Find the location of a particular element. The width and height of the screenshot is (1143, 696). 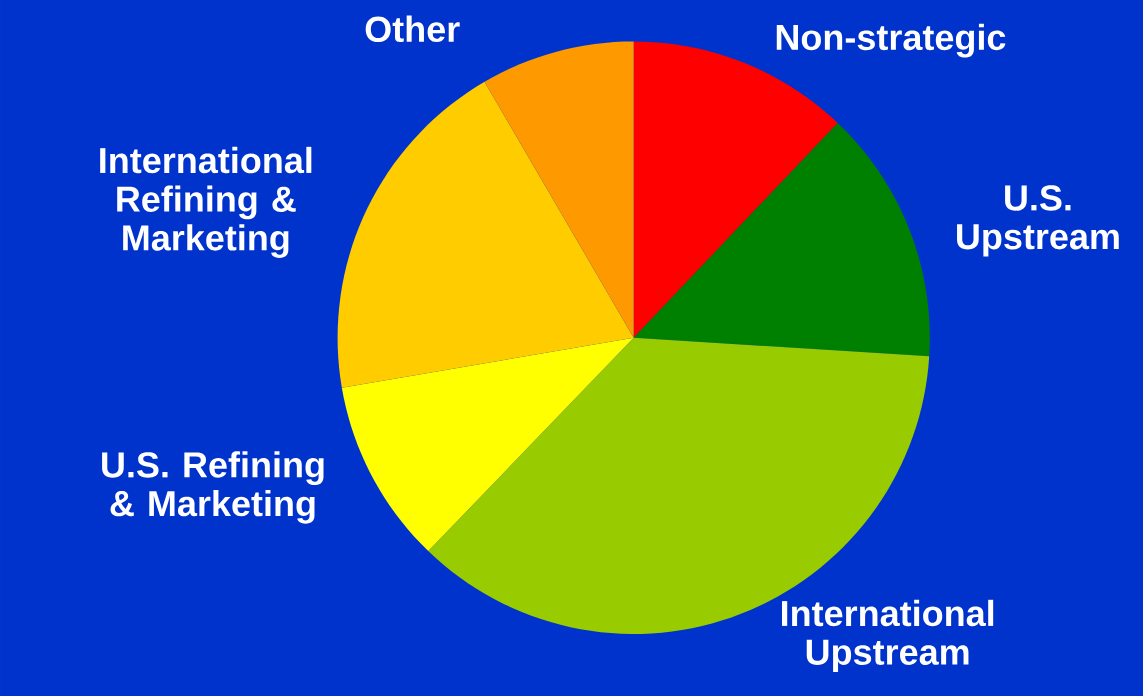

slice-label: Other is located at coordinates (412, 28).